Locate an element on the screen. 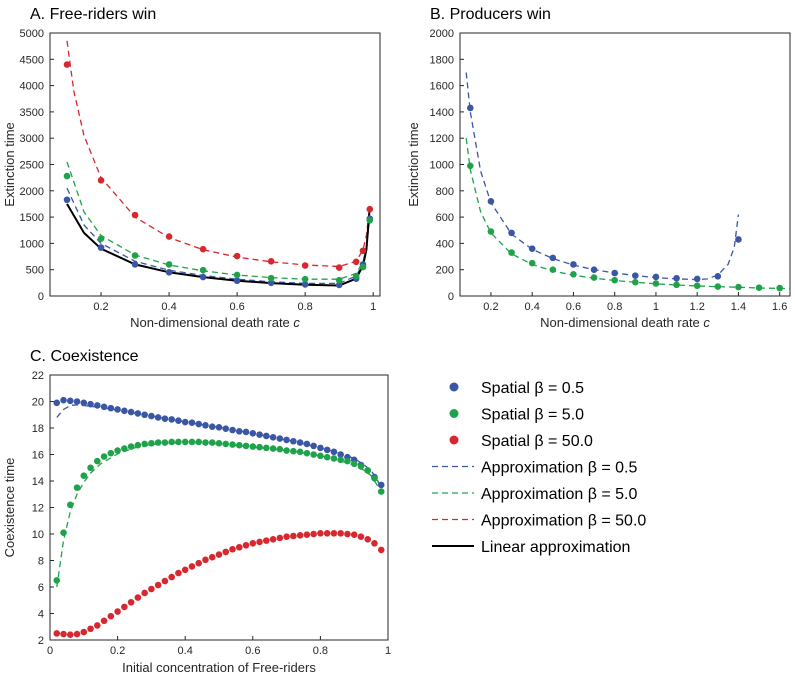 The width and height of the screenshot is (795, 681). panel-title: B. Producers win is located at coordinates (490, 14).